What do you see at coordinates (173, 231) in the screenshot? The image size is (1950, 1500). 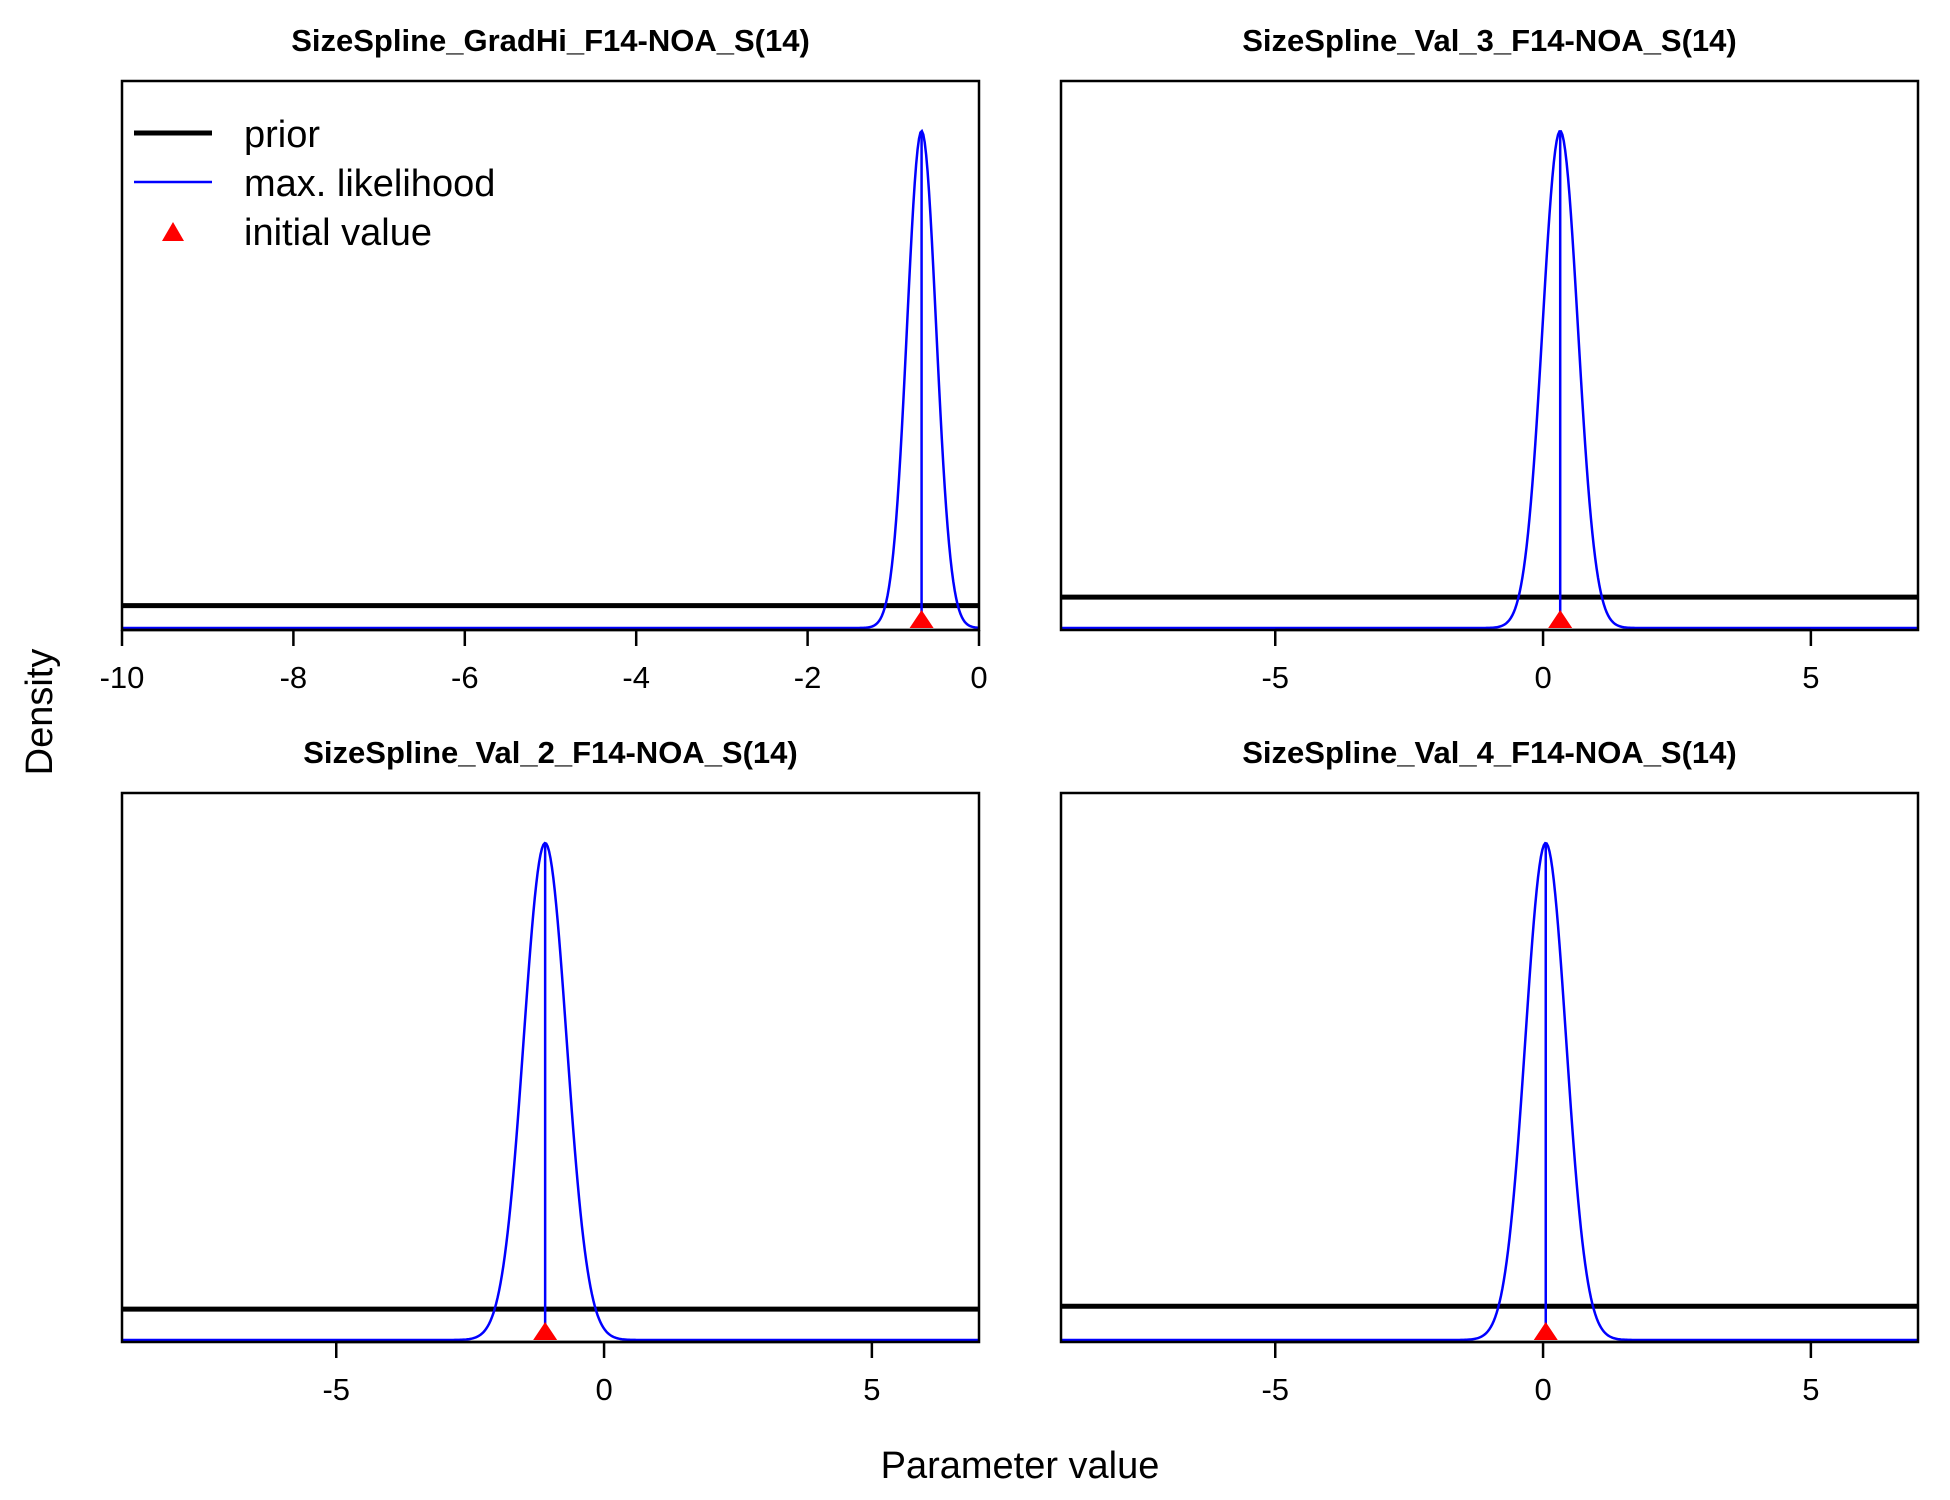 I see `legend-triangle-icon` at bounding box center [173, 231].